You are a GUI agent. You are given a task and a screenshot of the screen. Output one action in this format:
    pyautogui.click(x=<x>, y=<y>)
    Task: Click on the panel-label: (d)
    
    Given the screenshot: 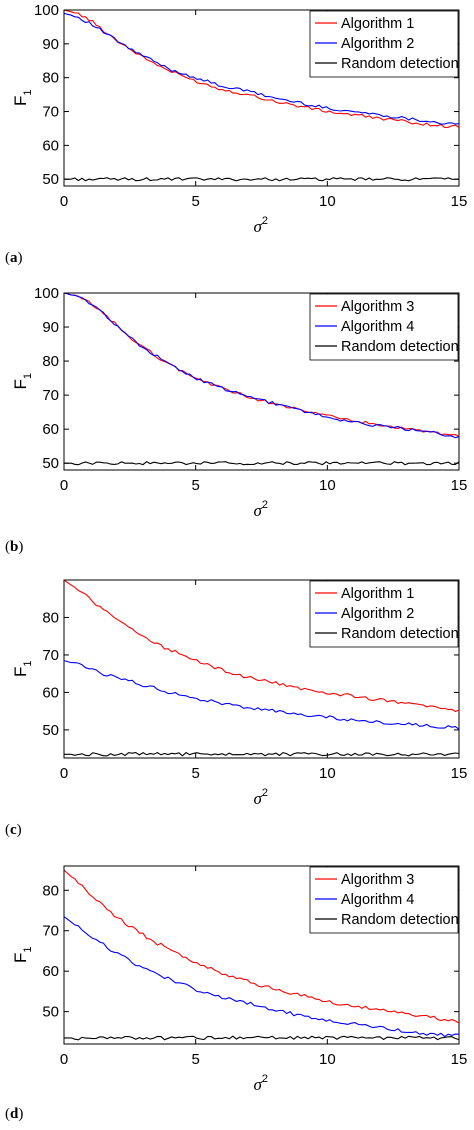 What is the action you would take?
    pyautogui.click(x=14, y=1114)
    